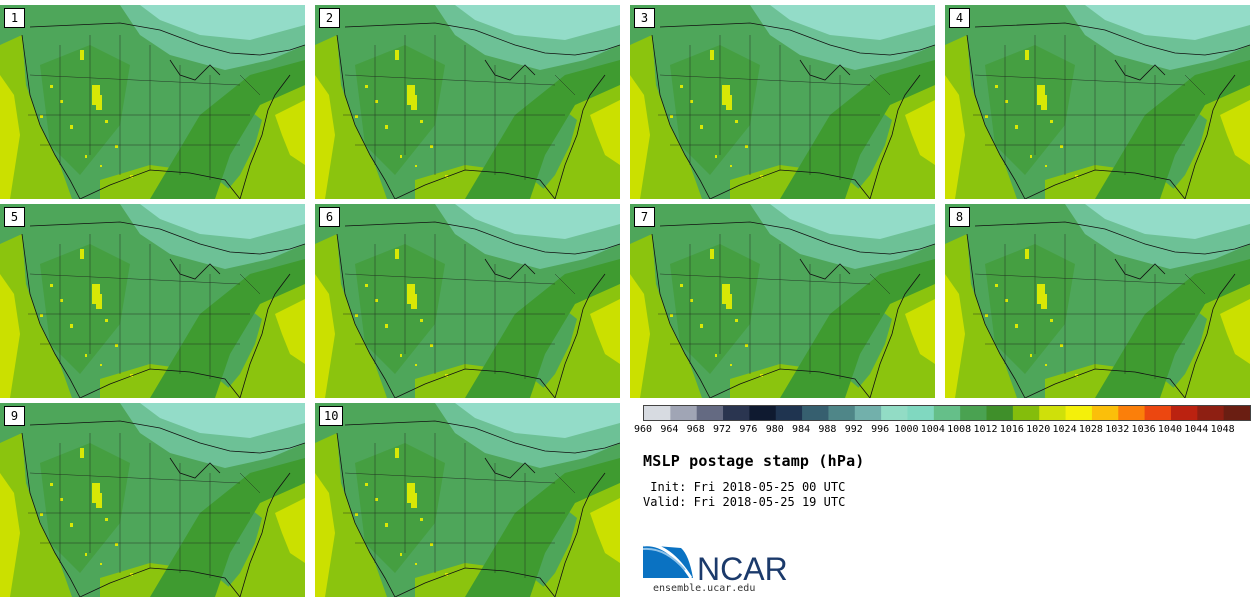 The height and width of the screenshot is (597, 1260). I want to click on panel-number: 3, so click(644, 18).